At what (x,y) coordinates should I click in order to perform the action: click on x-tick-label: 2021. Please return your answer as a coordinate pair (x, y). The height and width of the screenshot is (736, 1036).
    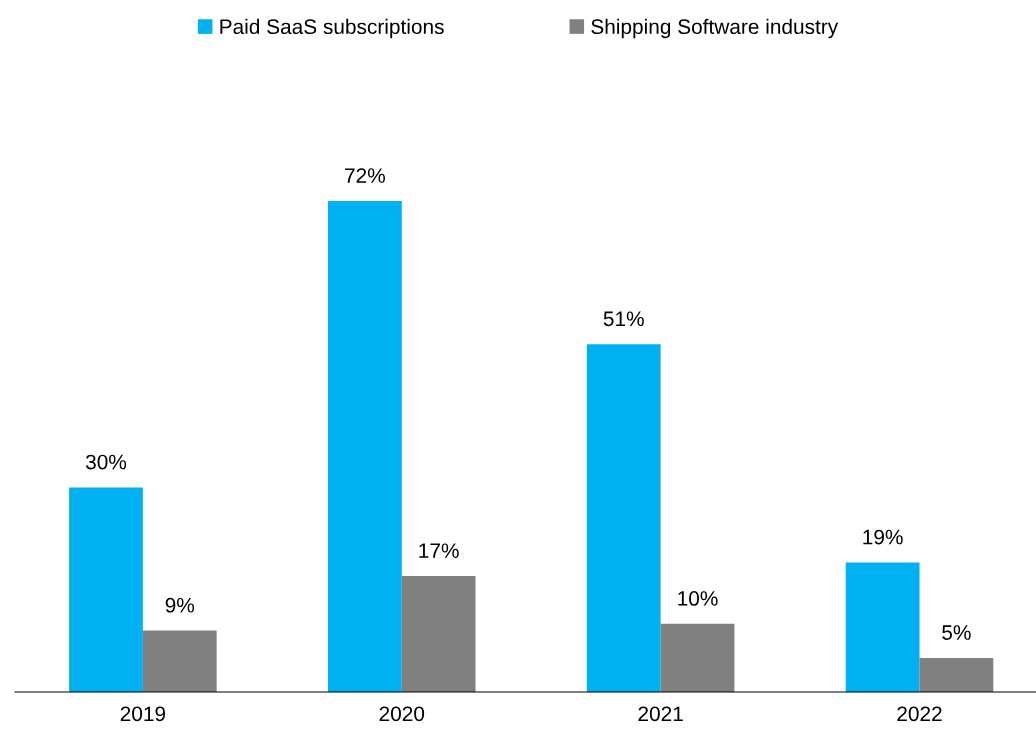
    Looking at the image, I should click on (660, 714).